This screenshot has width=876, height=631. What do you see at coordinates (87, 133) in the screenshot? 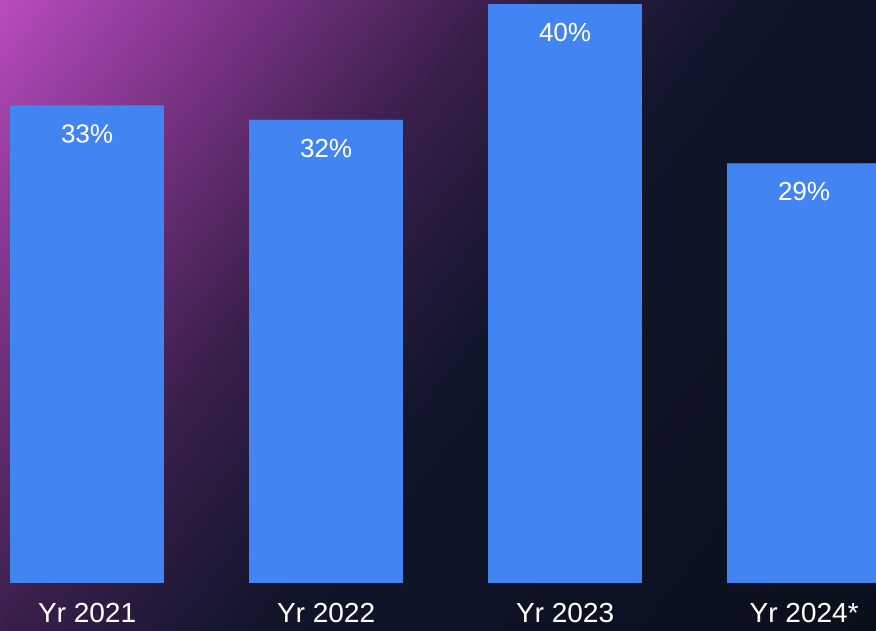
I see `value-label: 33%` at bounding box center [87, 133].